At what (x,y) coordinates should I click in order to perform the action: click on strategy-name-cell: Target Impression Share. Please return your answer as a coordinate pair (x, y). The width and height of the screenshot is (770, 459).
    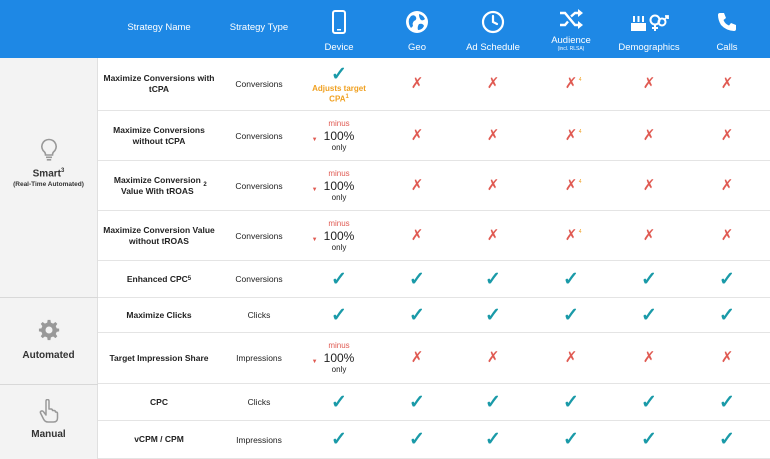
    Looking at the image, I should click on (159, 357).